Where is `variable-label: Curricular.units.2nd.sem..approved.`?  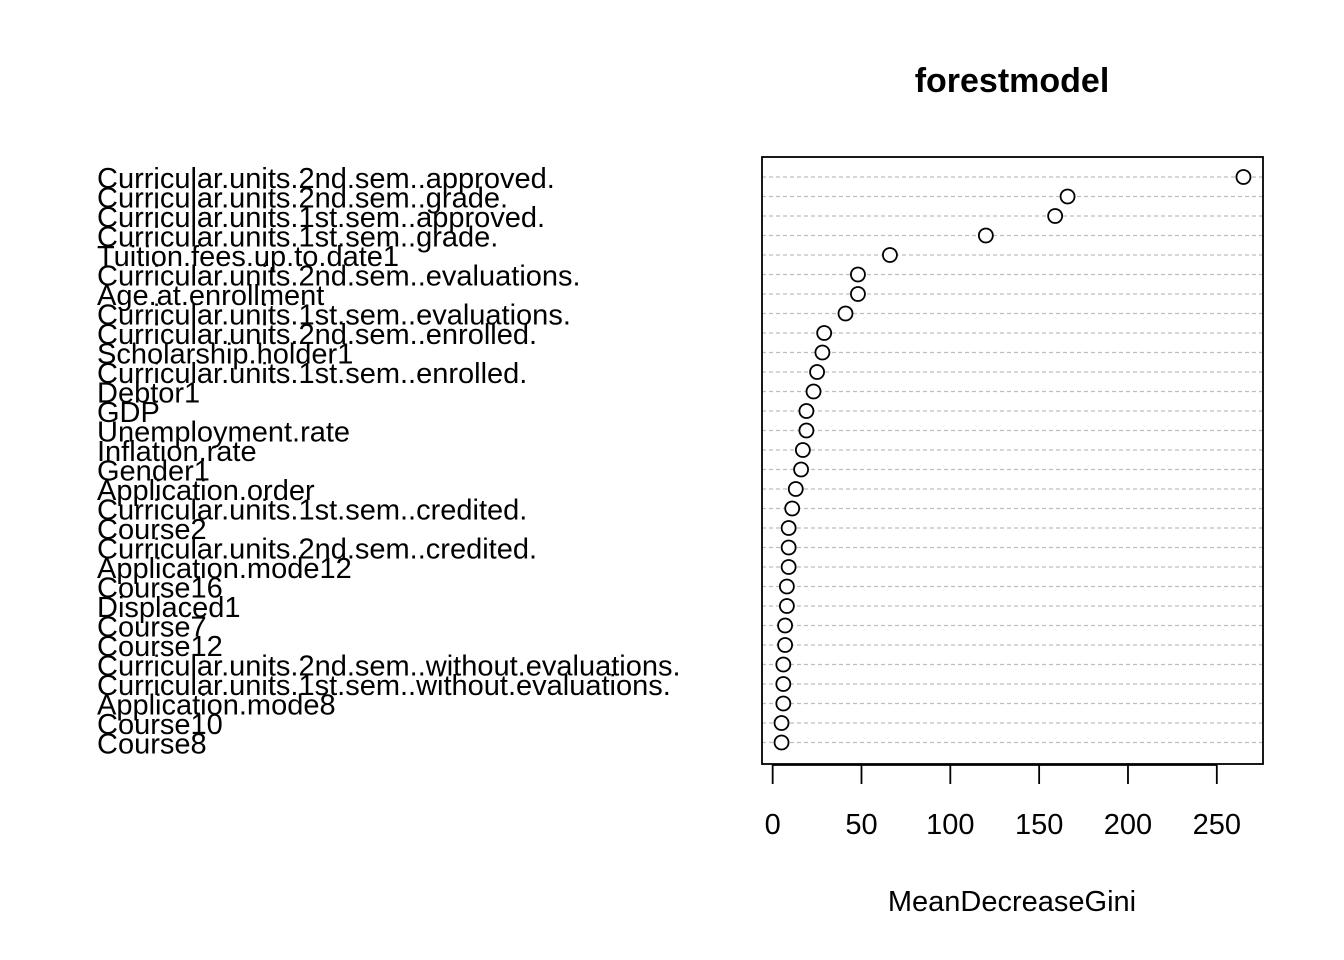
variable-label: Curricular.units.2nd.sem..approved. is located at coordinates (326, 179).